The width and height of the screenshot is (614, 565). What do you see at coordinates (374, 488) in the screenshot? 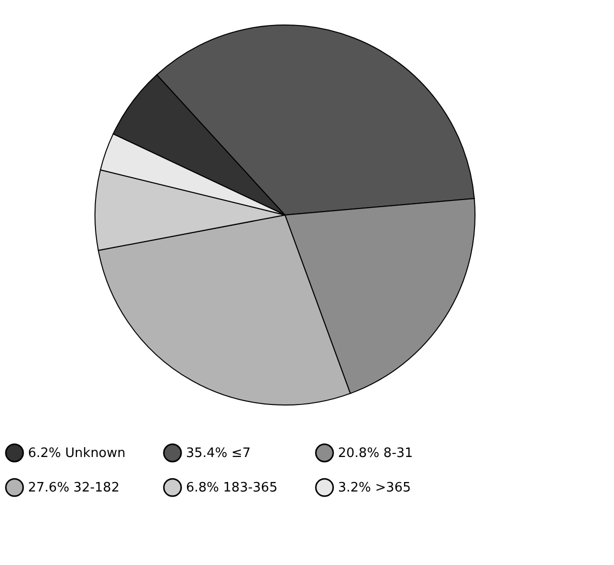
I see `legend-label: 3.2% >365` at bounding box center [374, 488].